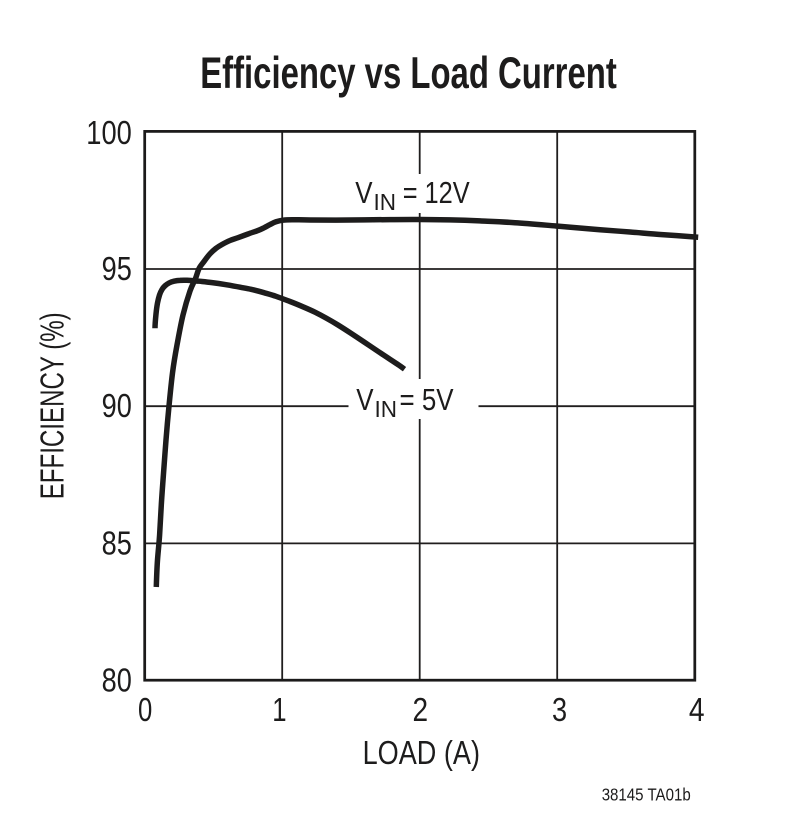 The width and height of the screenshot is (797, 815). Describe the element at coordinates (421, 753) in the screenshot. I see `svg-text: LOAD (A)` at that location.